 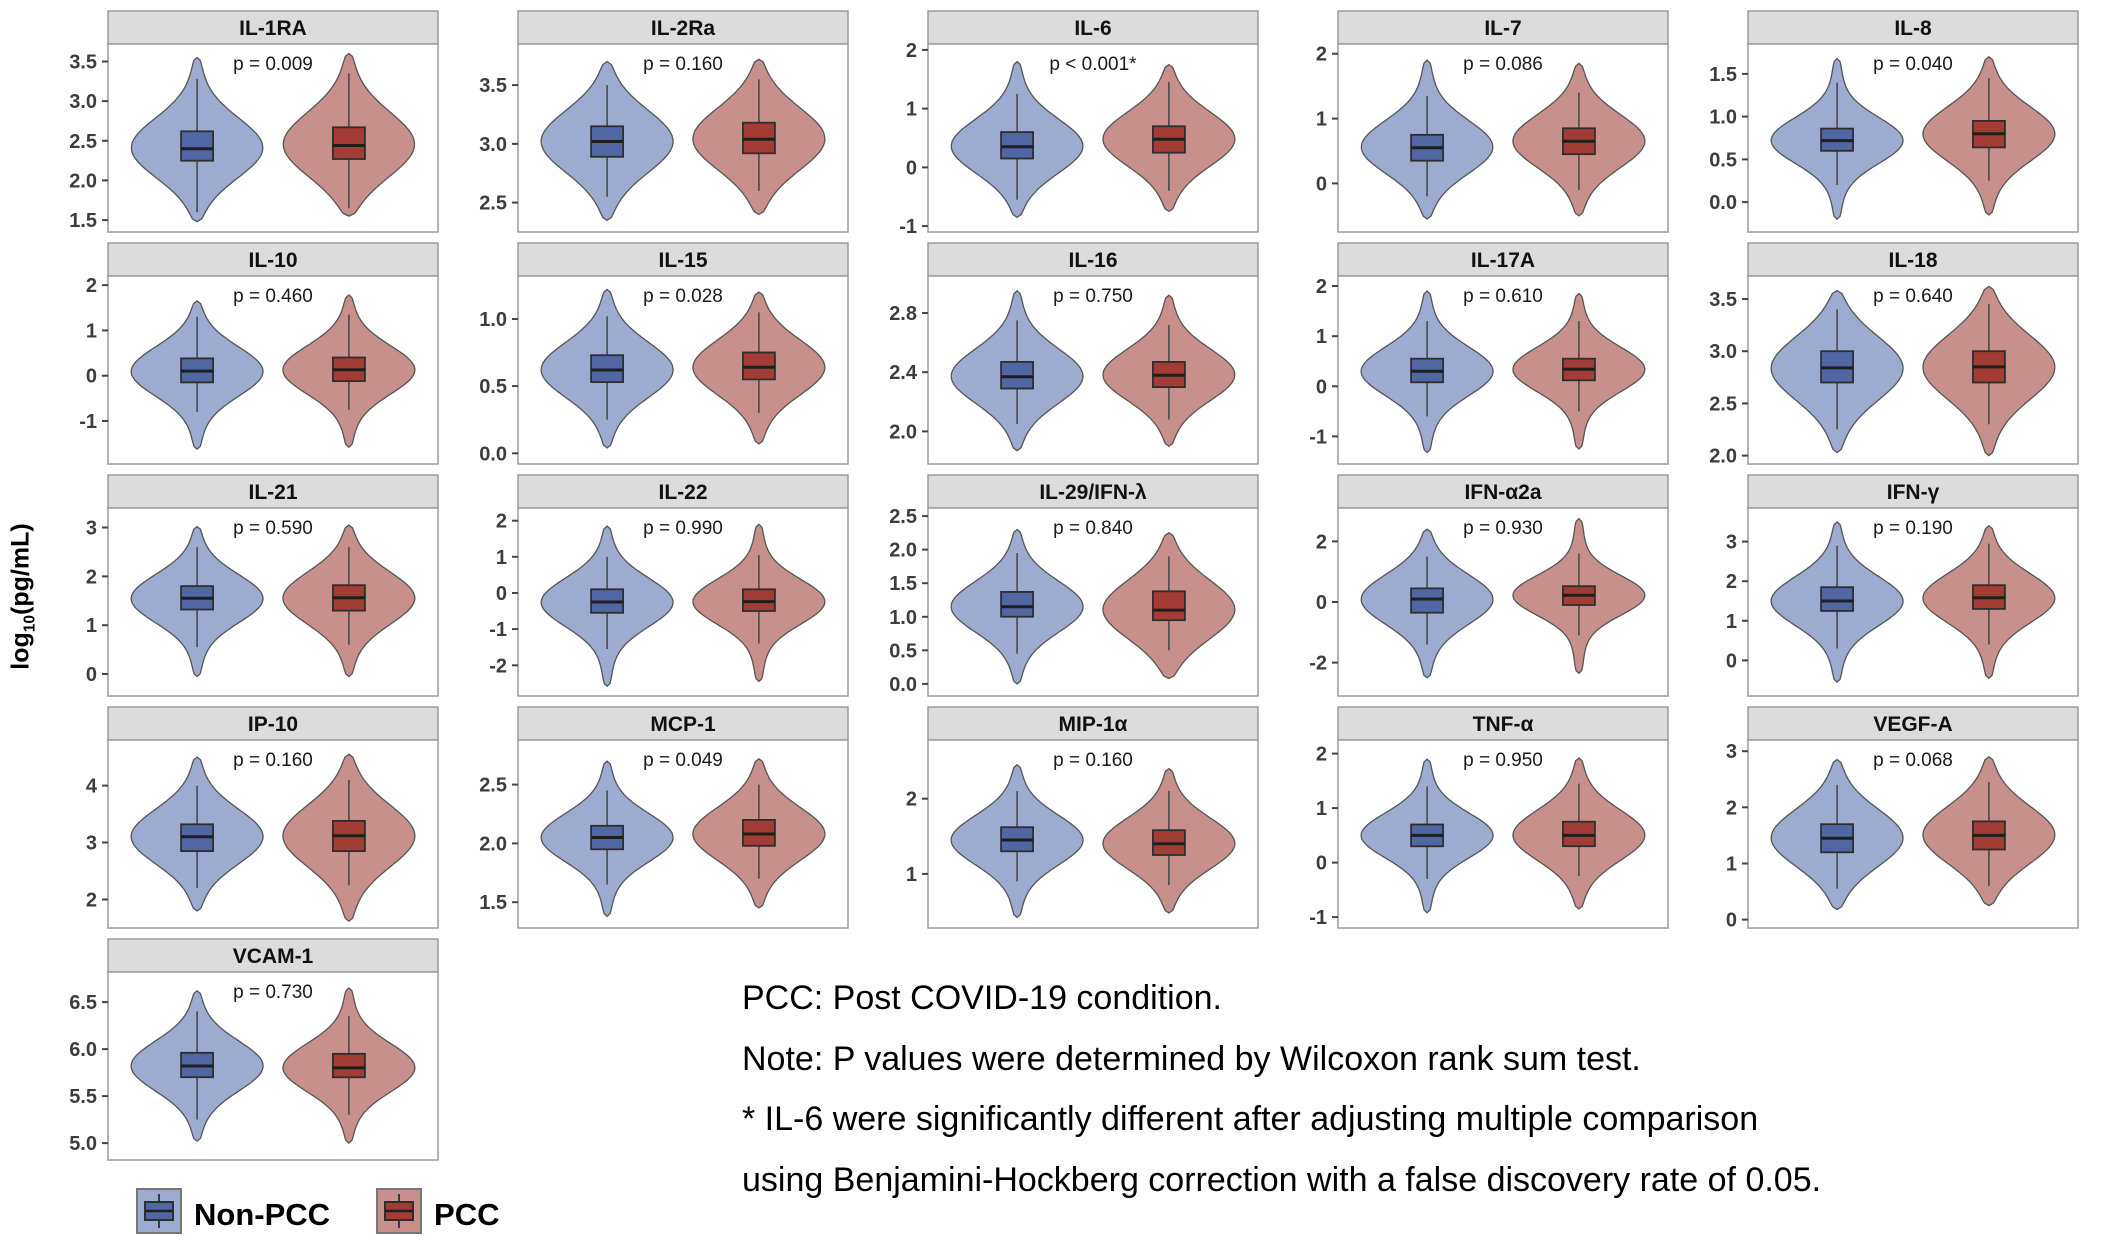 What do you see at coordinates (1503, 528) in the screenshot?
I see `p-value: p = 0.930` at bounding box center [1503, 528].